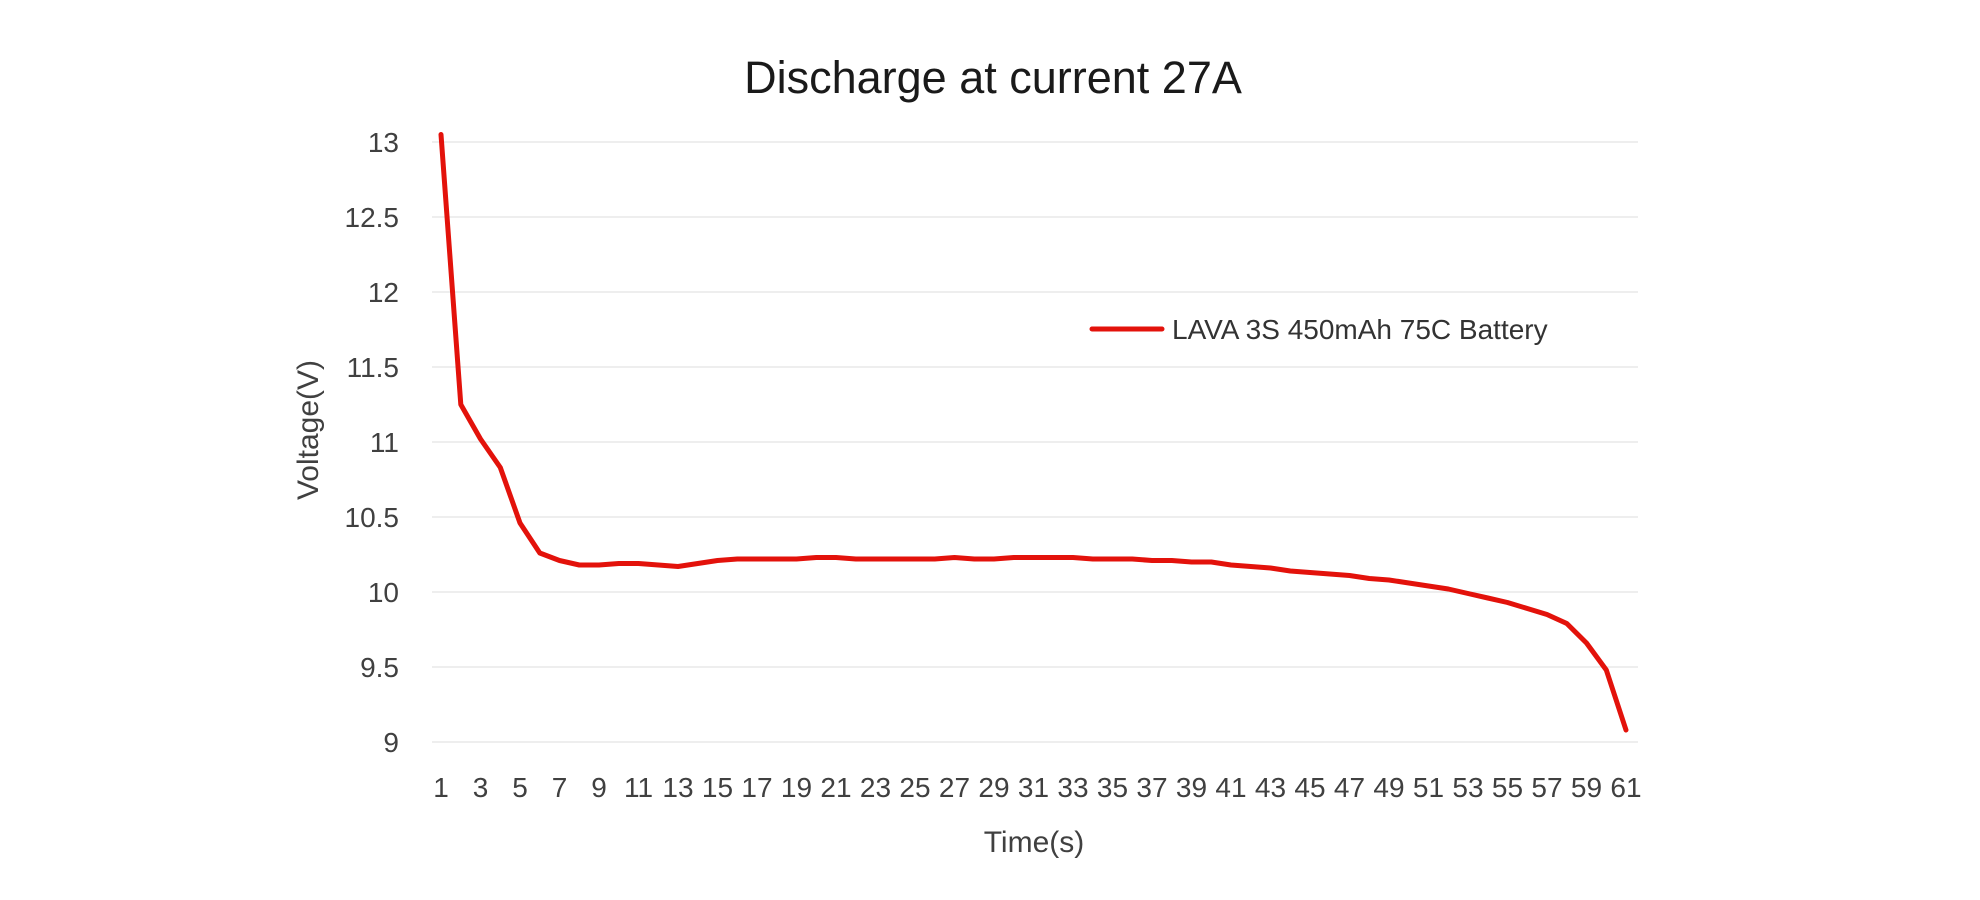 The image size is (1980, 900). I want to click on x-tick-label: 53, so click(1467, 787).